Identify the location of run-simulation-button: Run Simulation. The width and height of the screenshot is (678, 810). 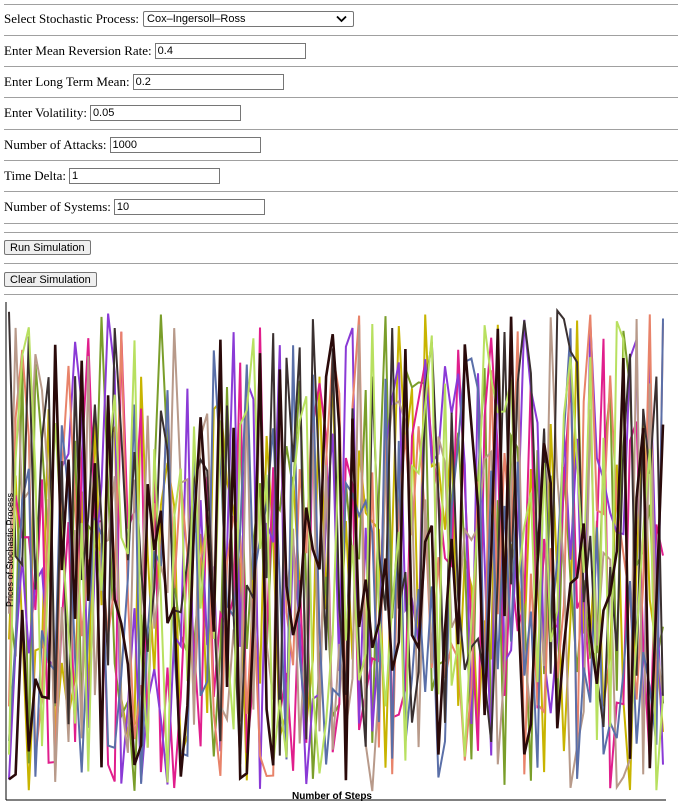
(47, 247).